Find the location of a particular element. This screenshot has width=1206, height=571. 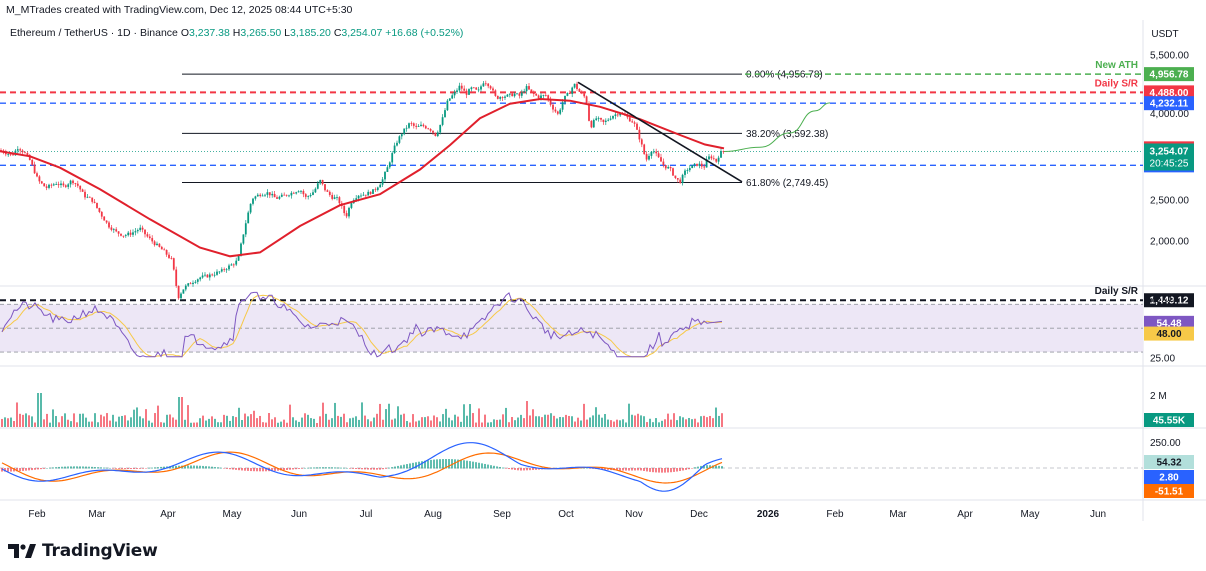

tradingview-logo: TradingView is located at coordinates (83, 551).